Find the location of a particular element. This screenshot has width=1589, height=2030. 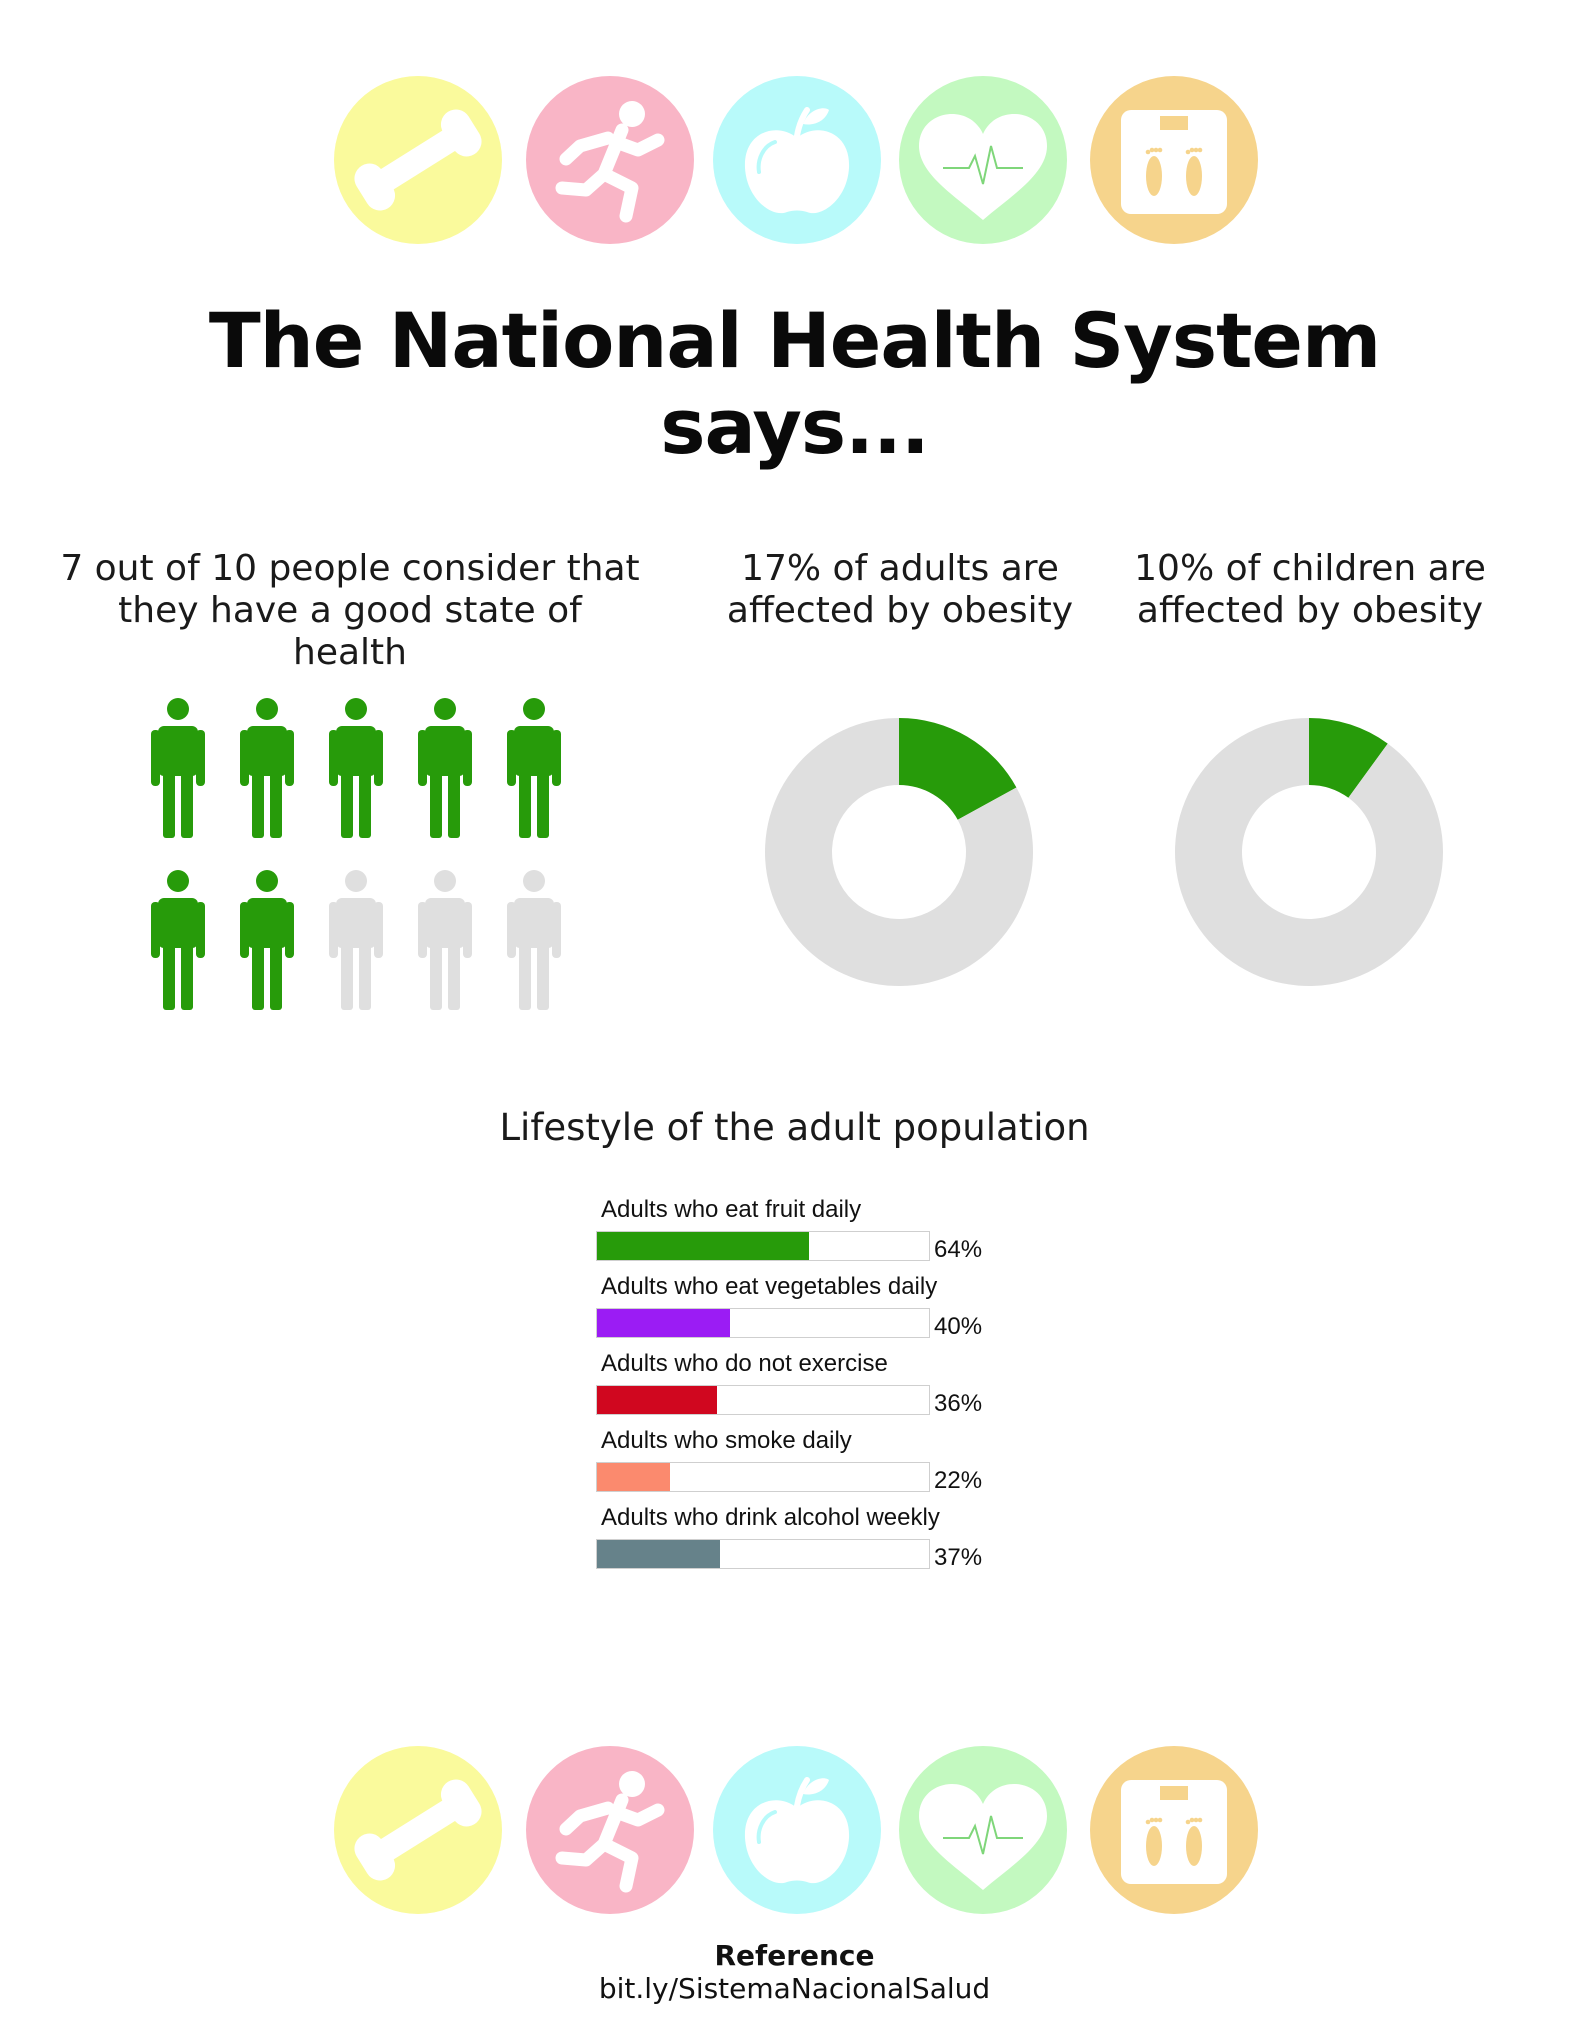

children-obesity-caption: 10% of children are affected by obesity is located at coordinates (1310, 590).